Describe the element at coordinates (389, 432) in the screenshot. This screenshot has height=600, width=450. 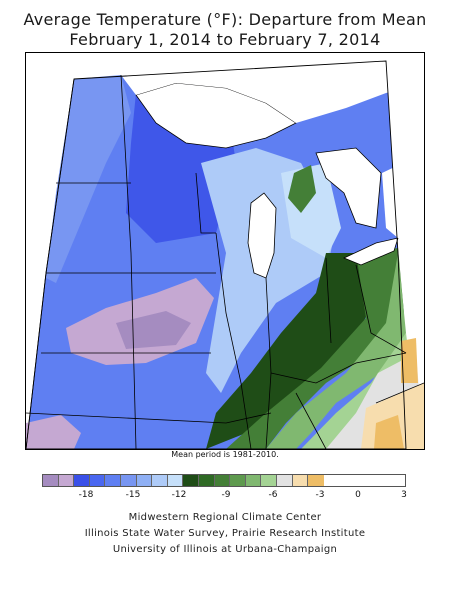
I see `zone-warmest-south` at that location.